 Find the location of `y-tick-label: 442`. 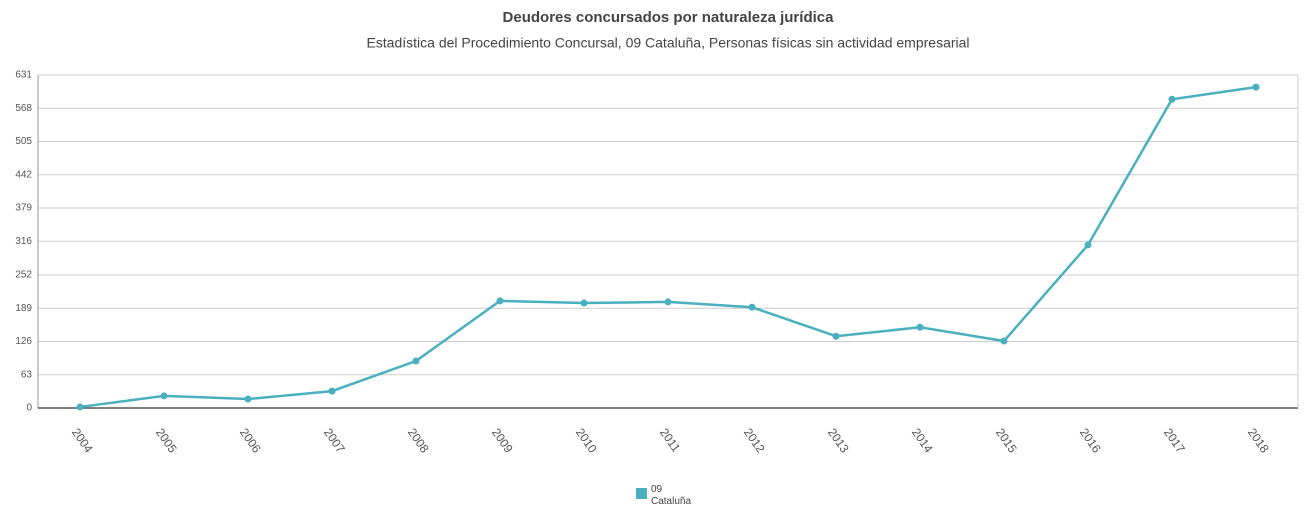

y-tick-label: 442 is located at coordinates (23, 174).